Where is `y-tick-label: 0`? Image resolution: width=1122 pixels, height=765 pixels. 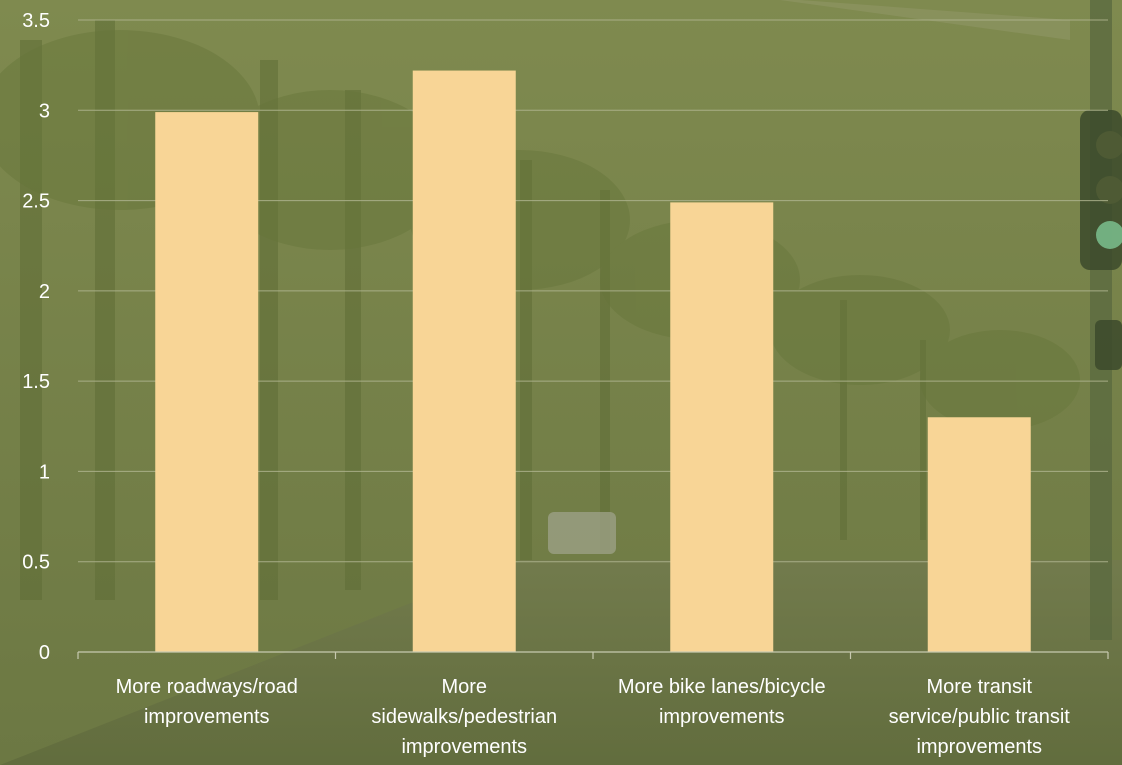
y-tick-label: 0 is located at coordinates (44, 653).